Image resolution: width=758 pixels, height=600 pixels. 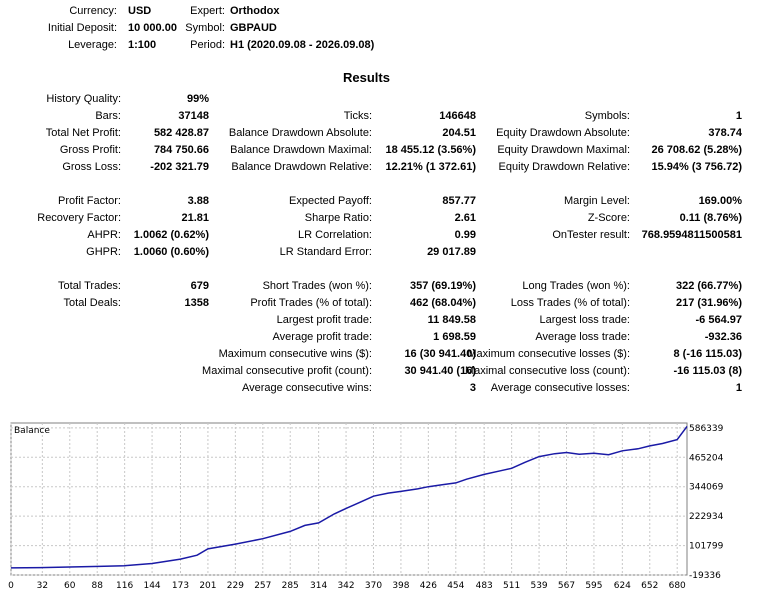 I want to click on balance-dd-abs-label: Balance Drawdown Absolute:, so click(x=300, y=133).